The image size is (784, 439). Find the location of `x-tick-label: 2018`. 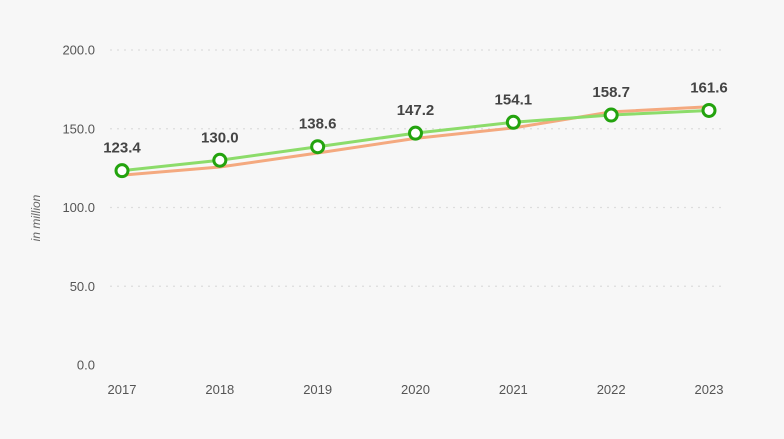

x-tick-label: 2018 is located at coordinates (219, 389).